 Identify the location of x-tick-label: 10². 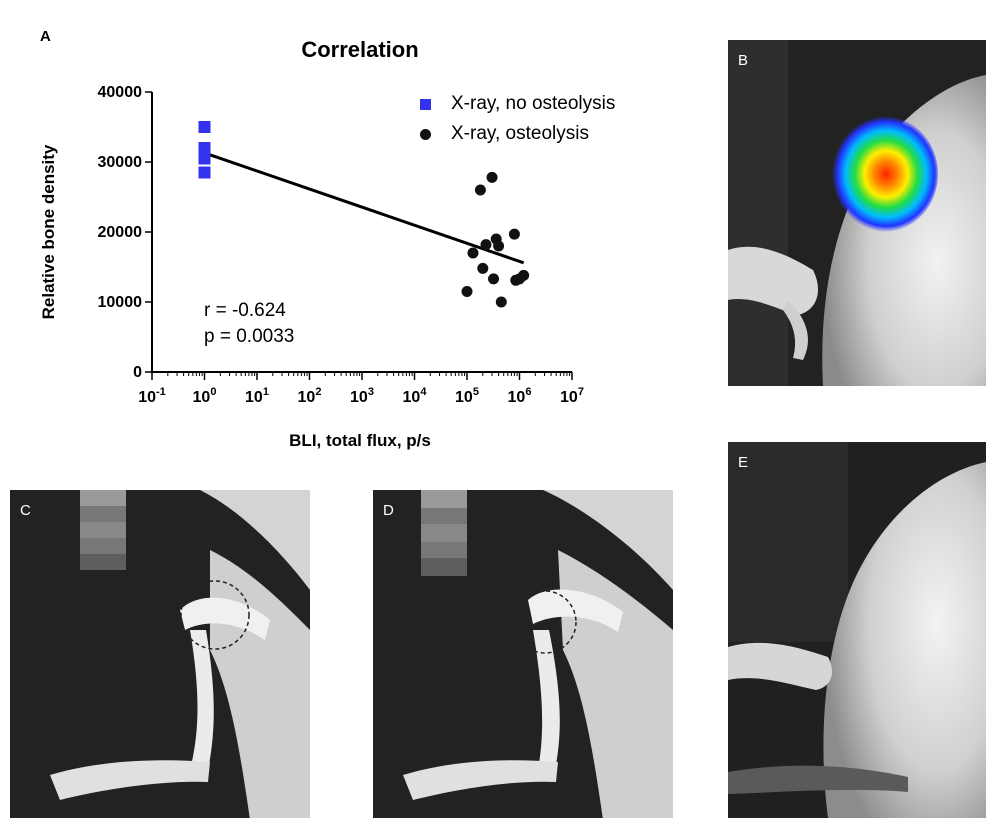
(310, 396).